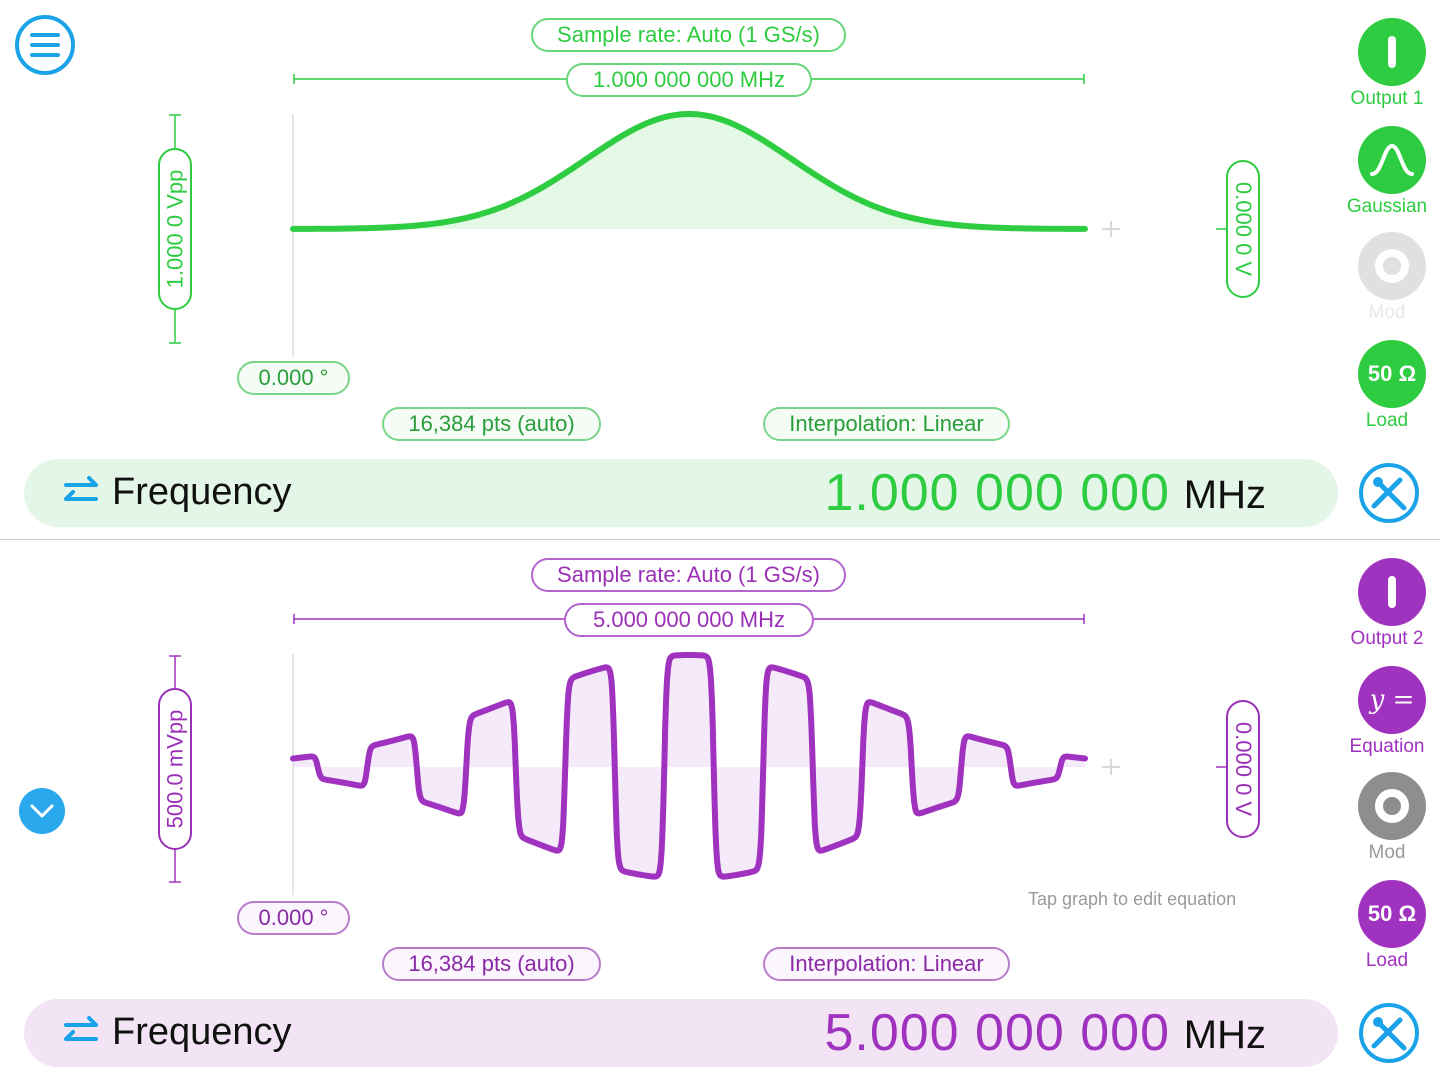  I want to click on ch1-output-label: Output 1, so click(1387, 98).